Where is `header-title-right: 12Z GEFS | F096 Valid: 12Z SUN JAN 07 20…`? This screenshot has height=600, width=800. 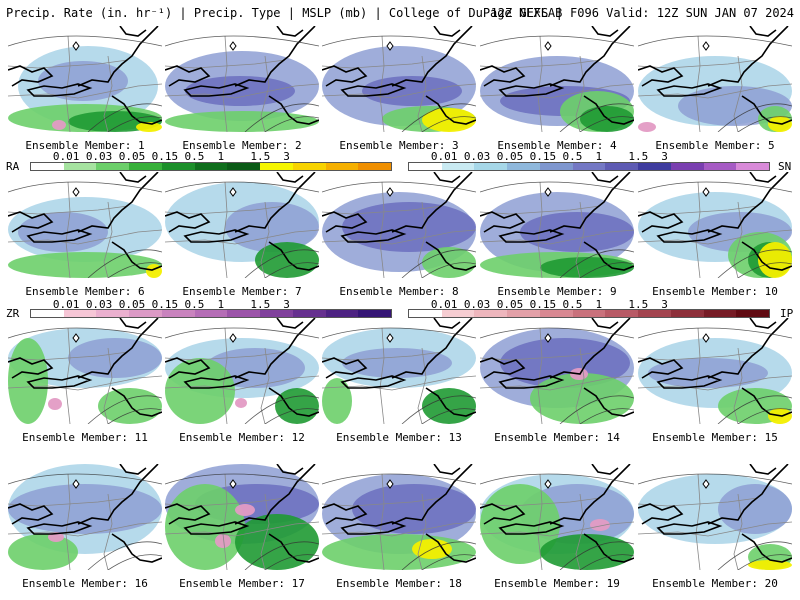 header-title-right: 12Z GEFS | F096 Valid: 12Z SUN JAN 07 20… is located at coordinates (642, 13).